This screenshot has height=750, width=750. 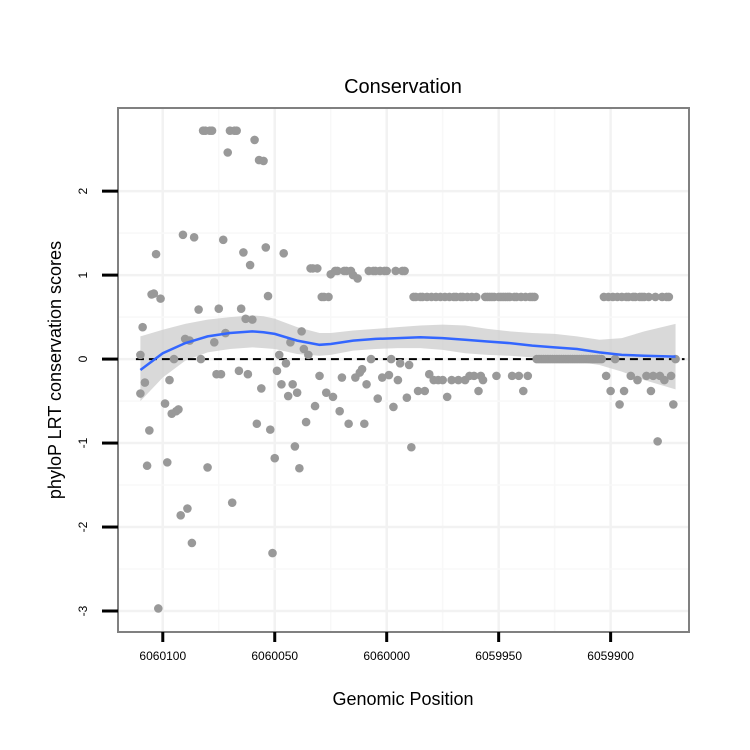 What do you see at coordinates (55, 370) in the screenshot?
I see `y-axis-label: phyloP LRT conservation scores` at bounding box center [55, 370].